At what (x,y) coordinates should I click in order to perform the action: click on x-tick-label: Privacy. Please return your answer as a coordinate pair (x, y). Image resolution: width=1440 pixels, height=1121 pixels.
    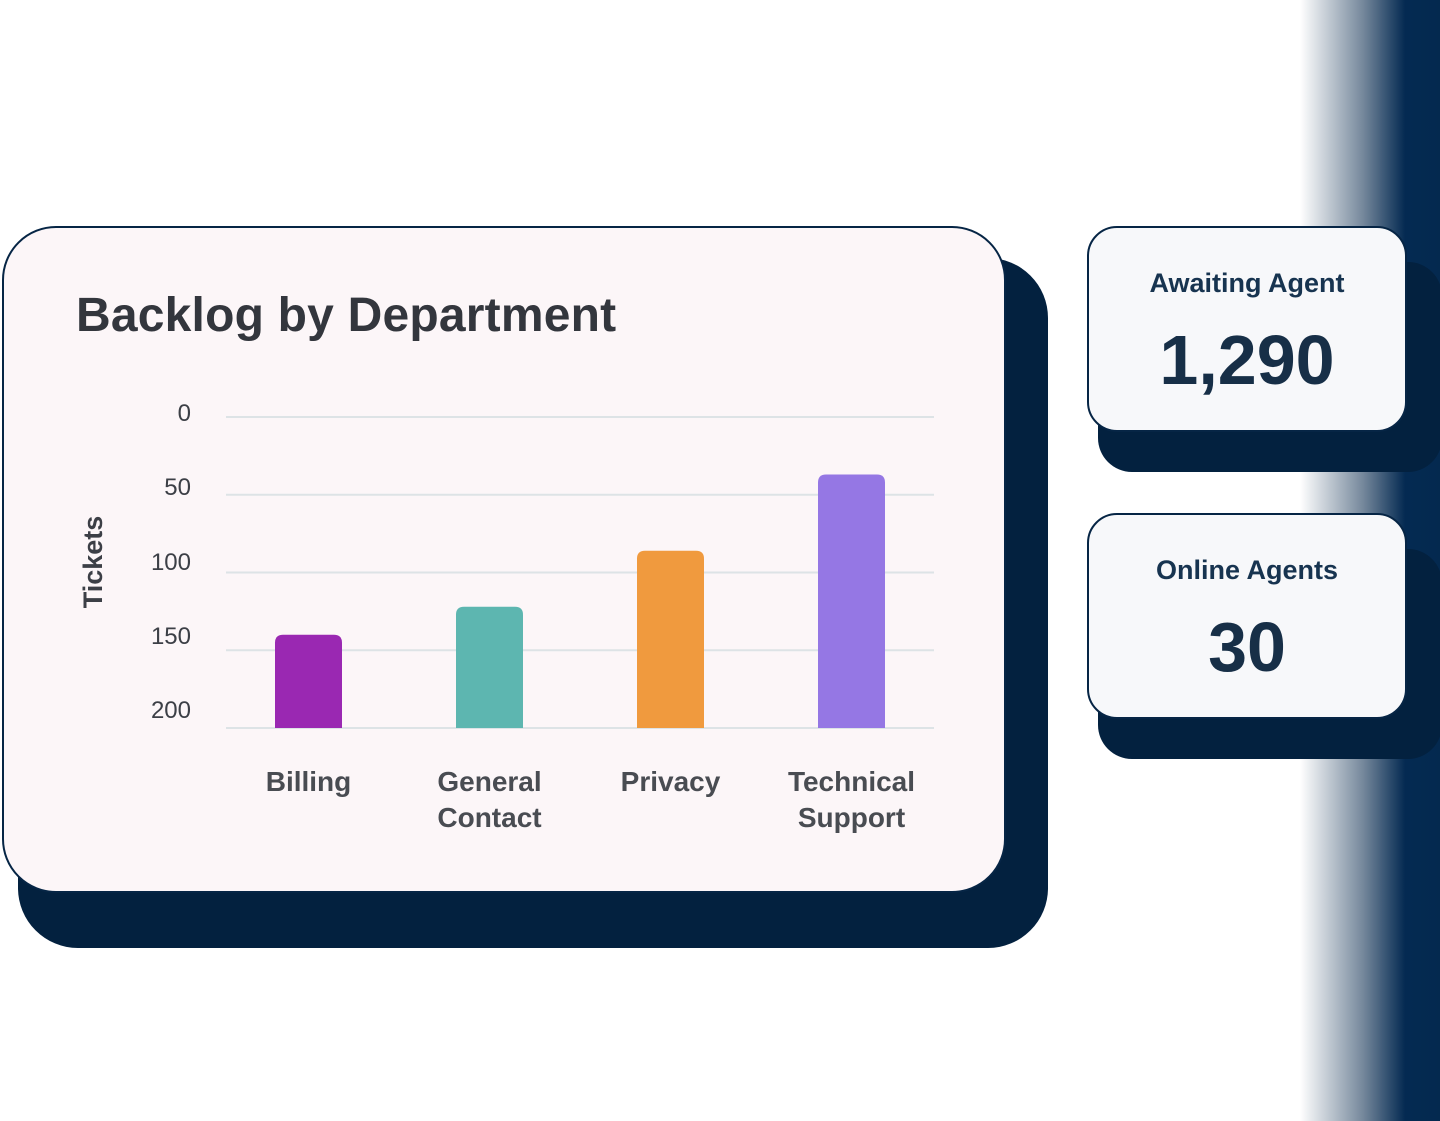
    Looking at the image, I should click on (671, 781).